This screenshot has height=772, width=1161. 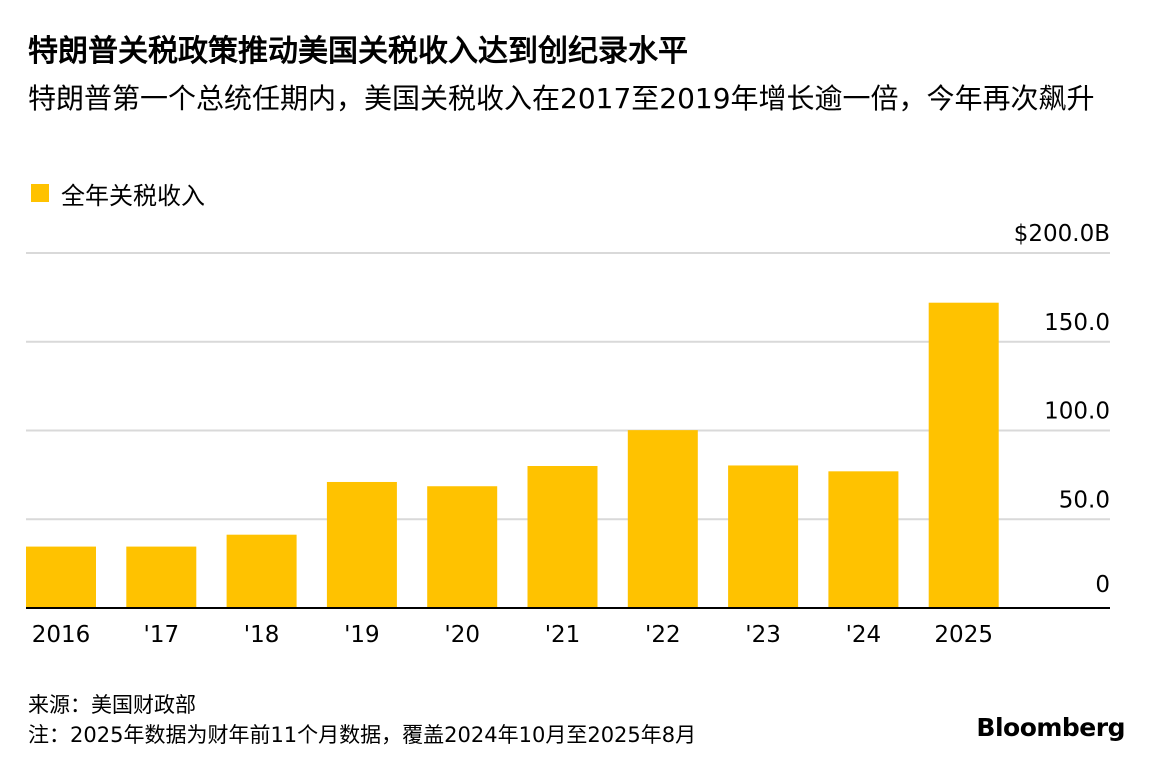 I want to click on bloomberg-logo: Bloomberg, so click(x=1050, y=727).